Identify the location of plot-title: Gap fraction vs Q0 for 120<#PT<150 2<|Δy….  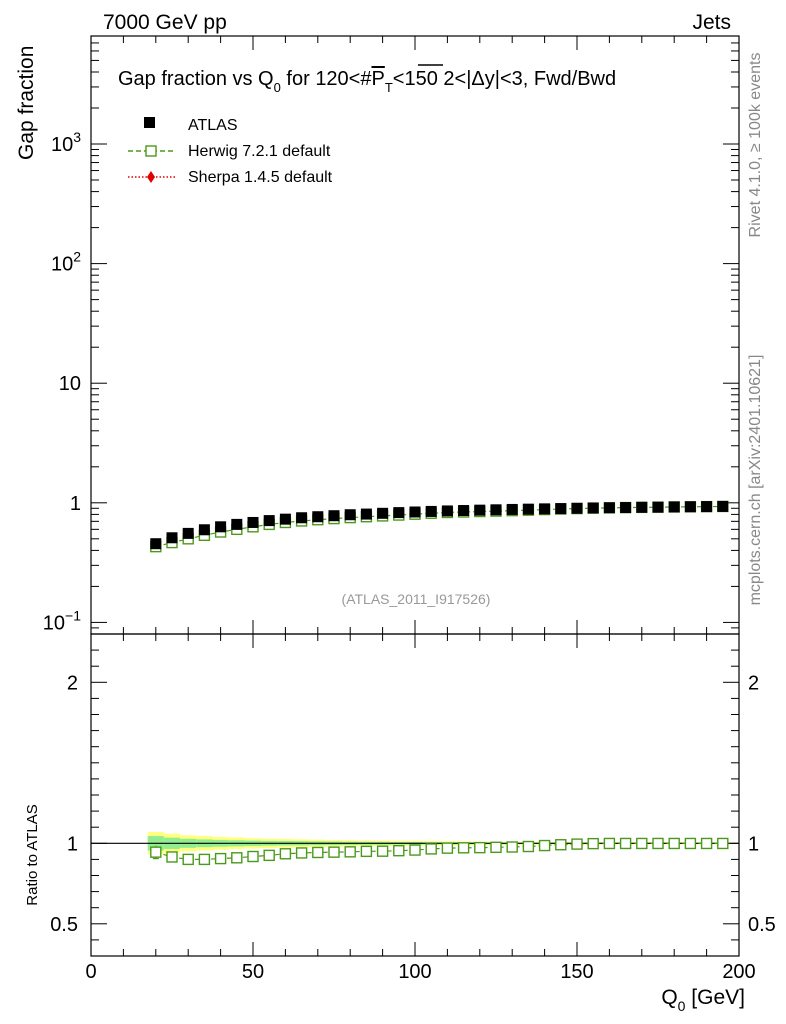
(367, 81).